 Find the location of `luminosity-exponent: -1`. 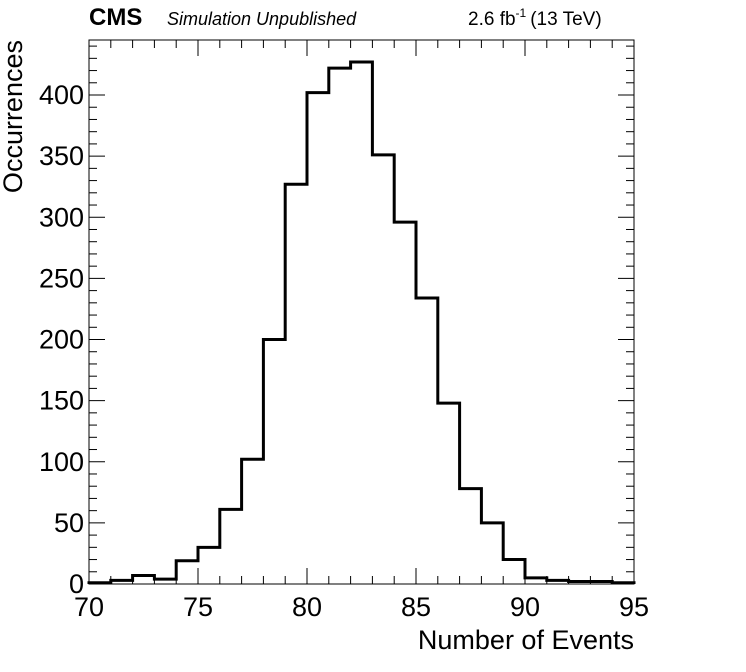

luminosity-exponent: -1 is located at coordinates (521, 13).